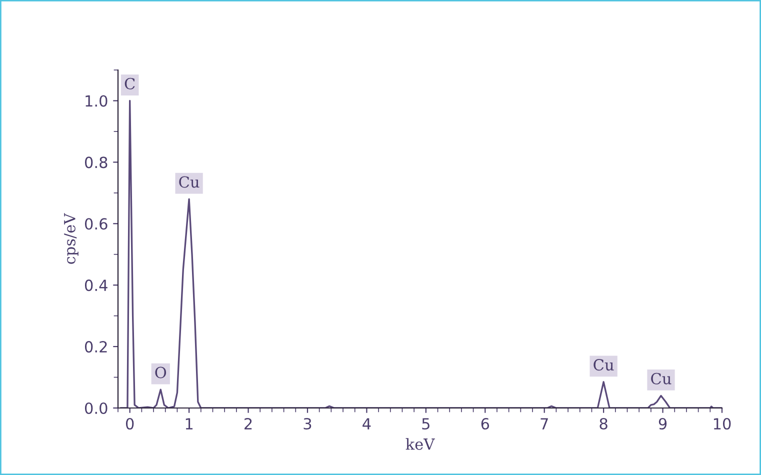 The height and width of the screenshot is (475, 761). I want to click on x-axis-title: keV, so click(420, 444).